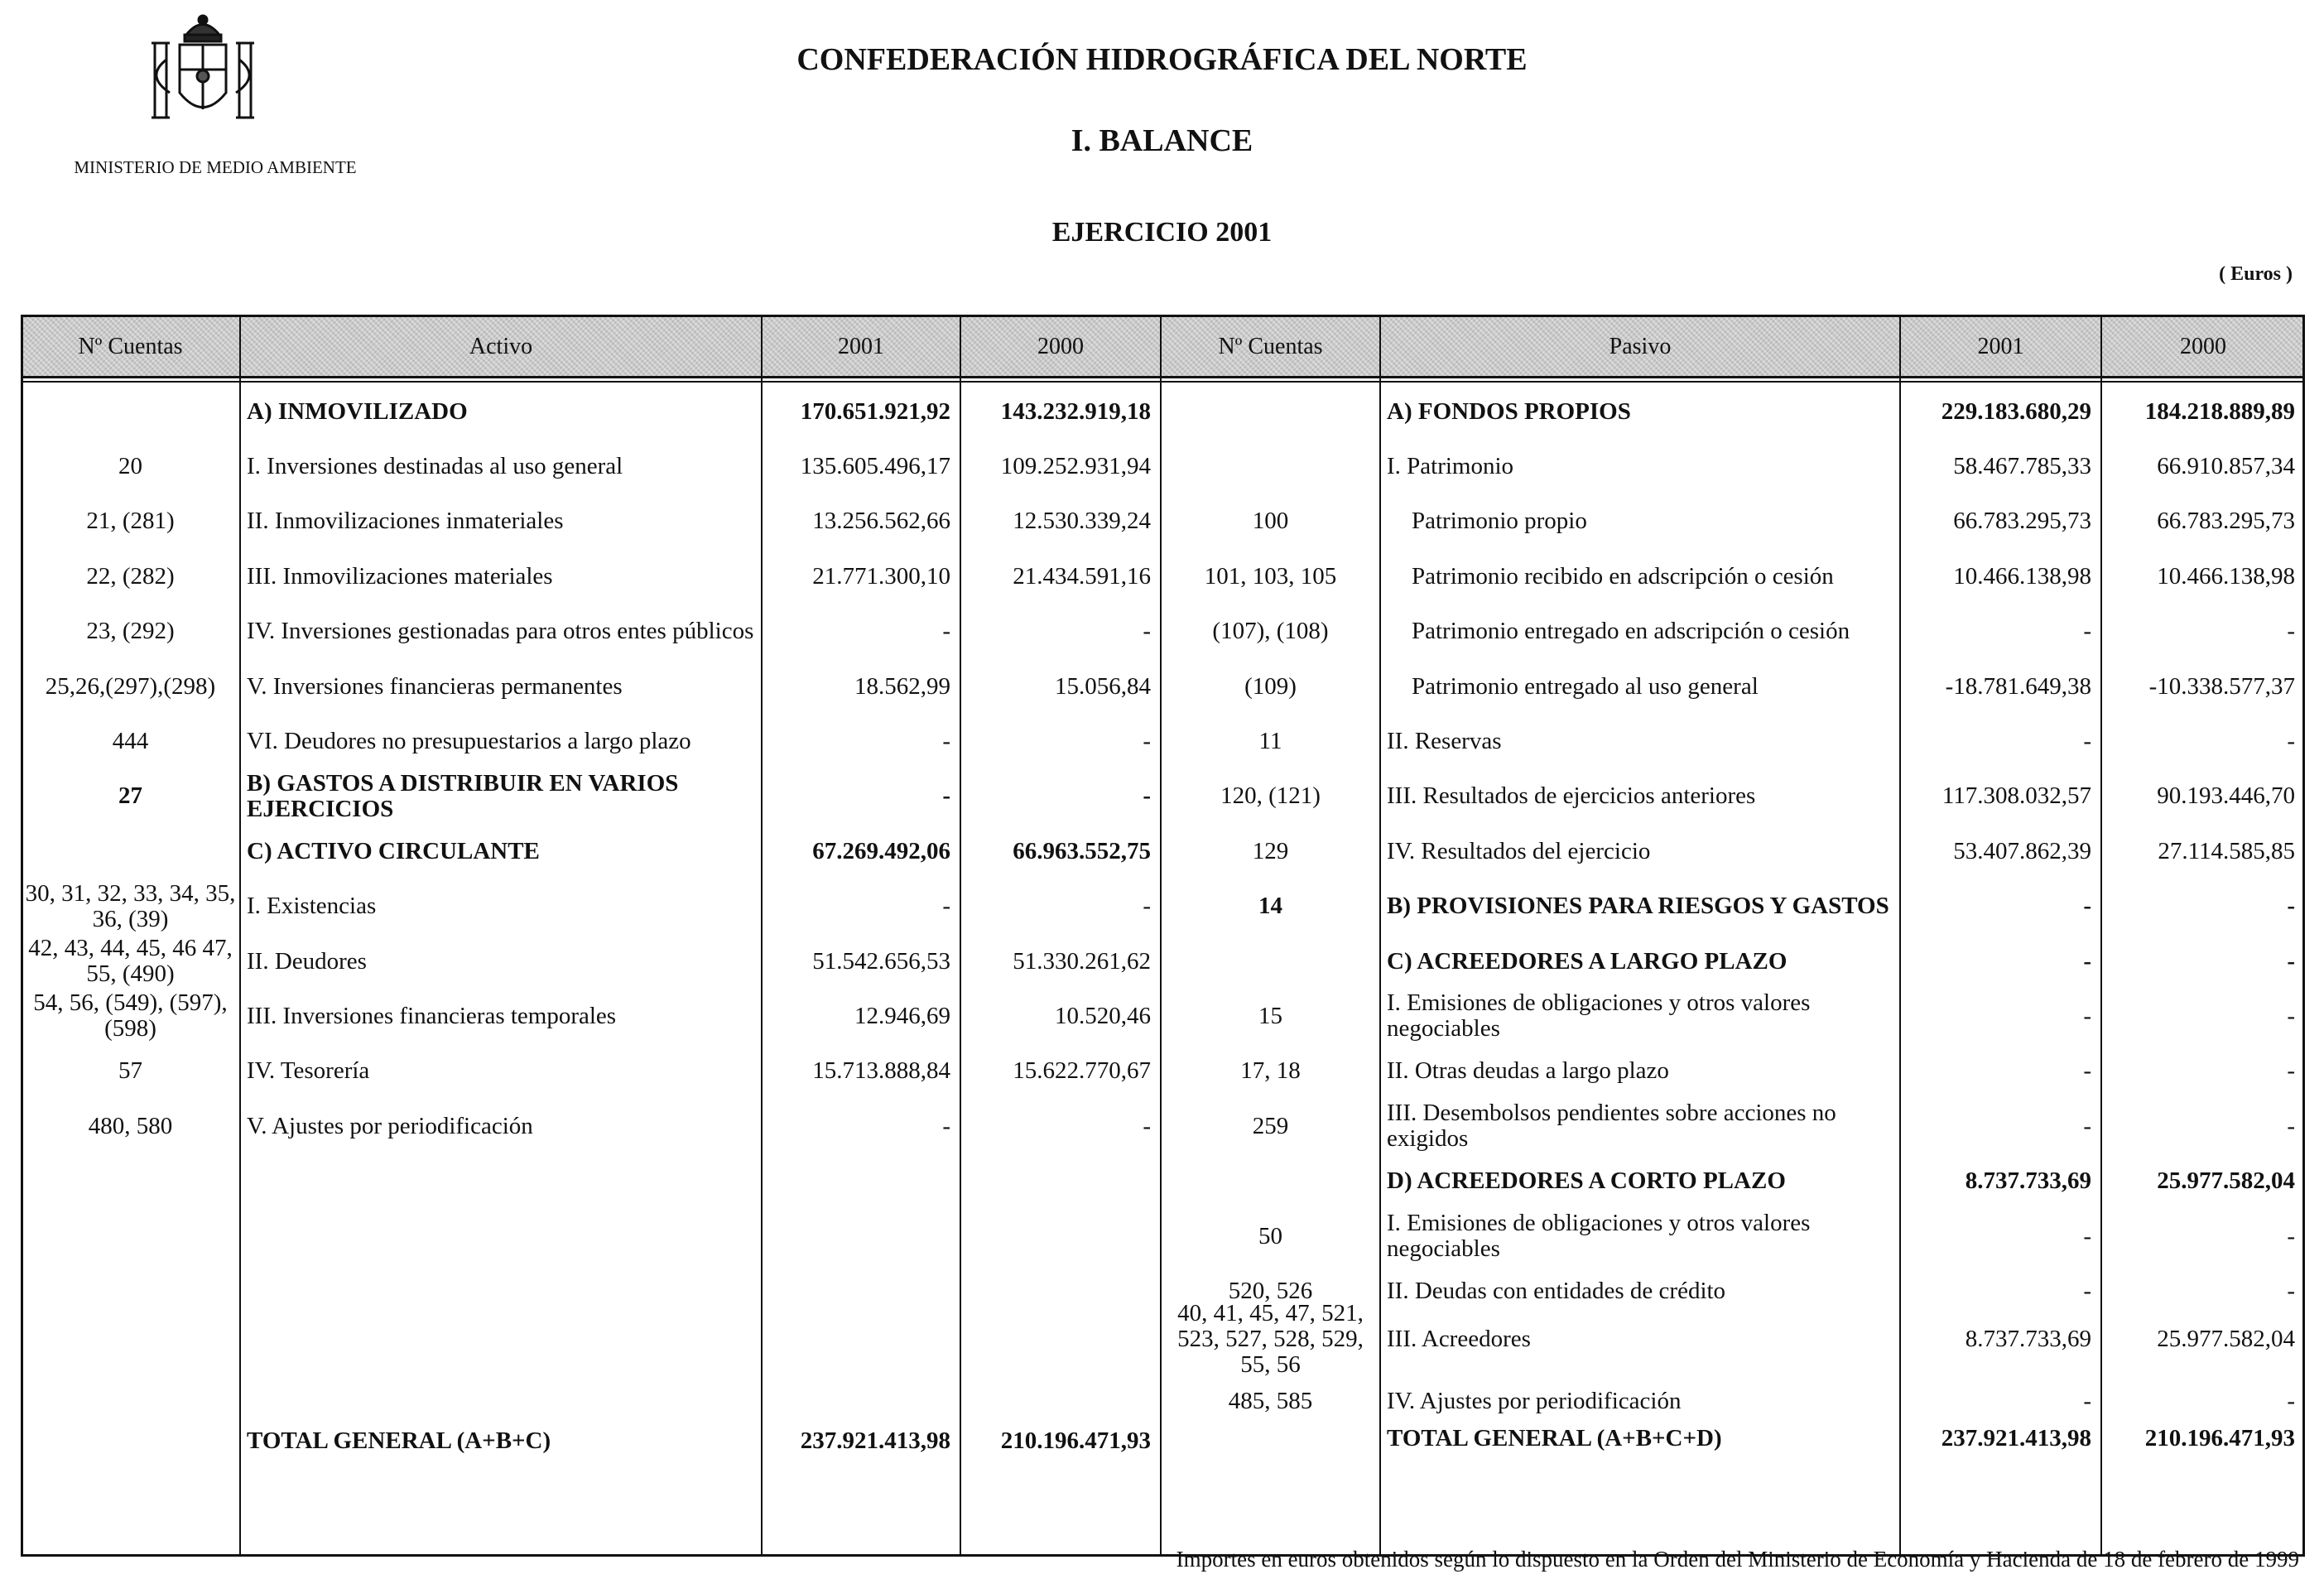  Describe the element at coordinates (1162, 59) in the screenshot. I see `organization-title: CONFEDERACIÓN HIDROGRÁFICA DEL NORTE` at that location.